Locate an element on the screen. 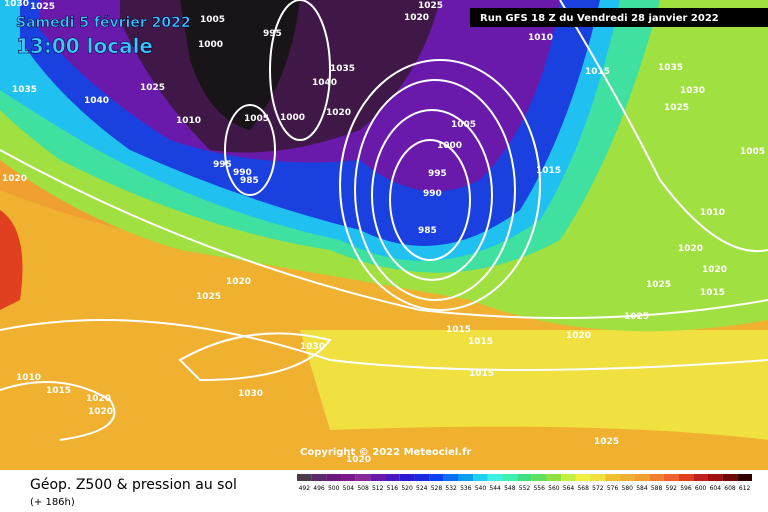 This screenshot has width=768, height=512. isobar-label: 1005 is located at coordinates (752, 152).